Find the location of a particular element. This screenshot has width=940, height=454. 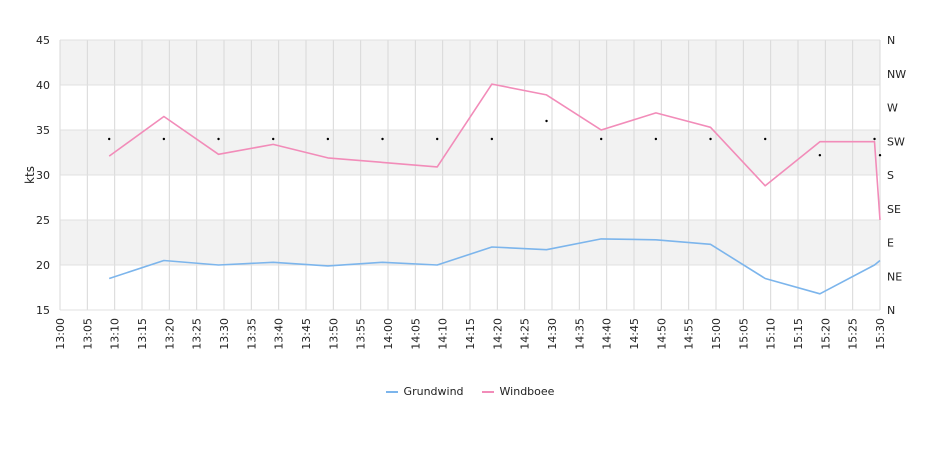

direction-tick-label: SW is located at coordinates (896, 141).